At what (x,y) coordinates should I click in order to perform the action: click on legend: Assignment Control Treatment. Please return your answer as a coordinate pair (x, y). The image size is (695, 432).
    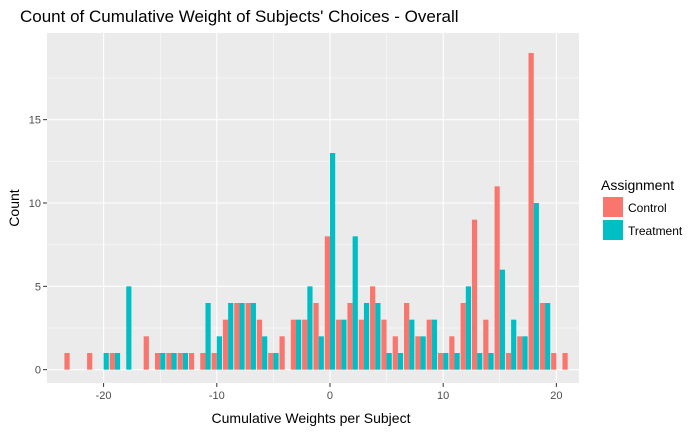
    Looking at the image, I should click on (642, 208).